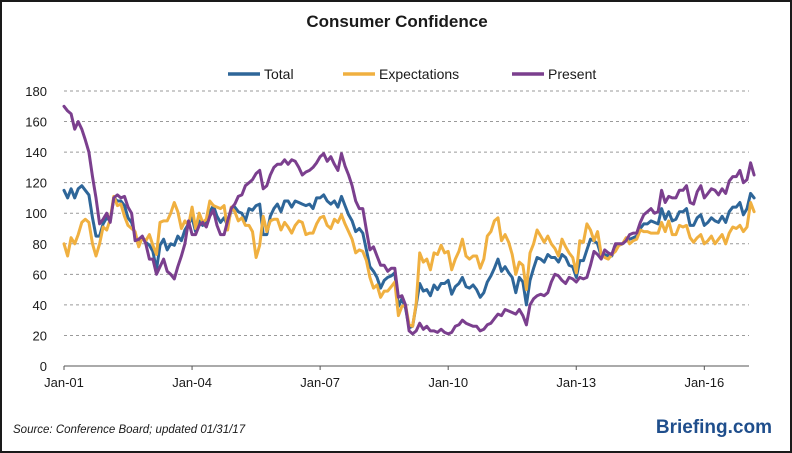 The height and width of the screenshot is (453, 792). What do you see at coordinates (36, 229) in the screenshot?
I see `y-axis-ticks: 0 20 40 60 80 100 120 140 160 180` at bounding box center [36, 229].